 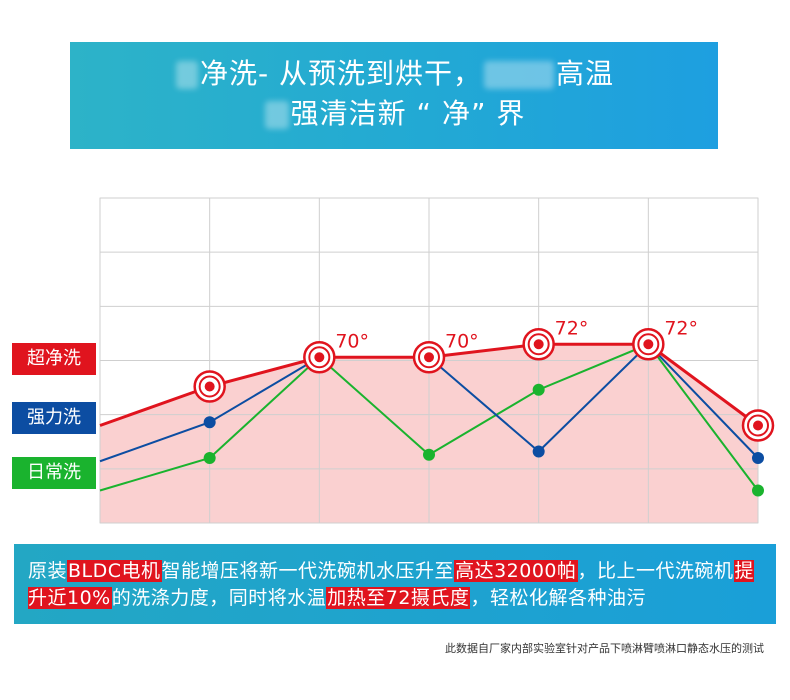 I want to click on info-highlight: BLDC电机, so click(x=114, y=571).